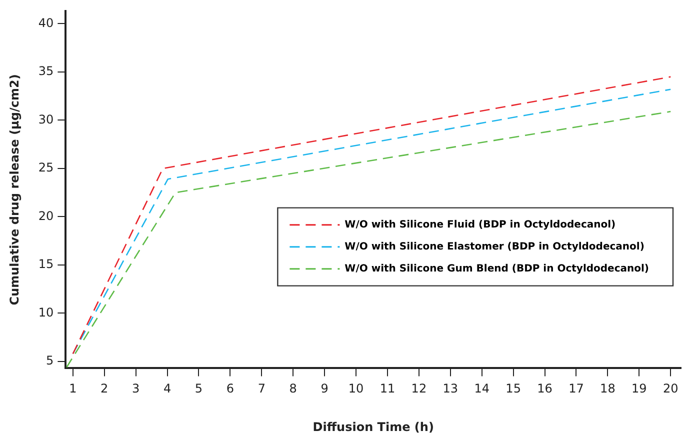 This screenshot has width=687, height=443. I want to click on x-tick-label: 5, so click(198, 389).